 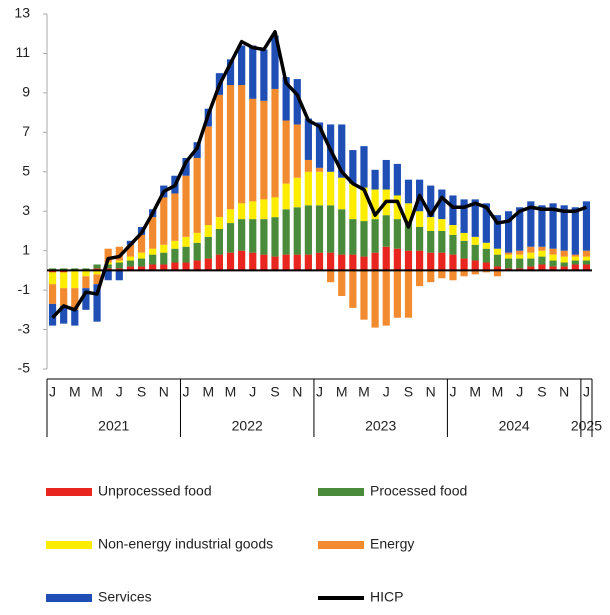 What do you see at coordinates (247, 426) in the screenshot?
I see `year-label: 2022` at bounding box center [247, 426].